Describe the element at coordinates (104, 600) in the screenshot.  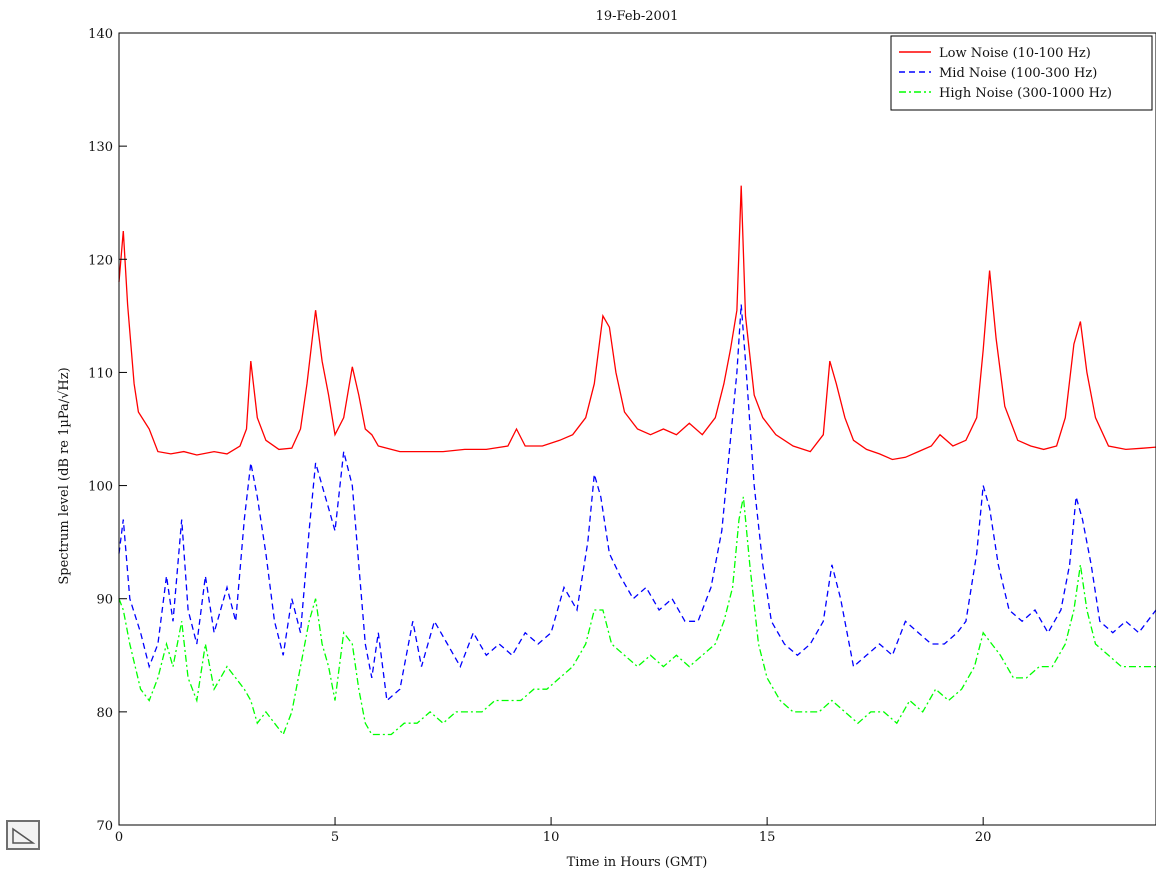
I see `y-tick-label: 90` at that location.